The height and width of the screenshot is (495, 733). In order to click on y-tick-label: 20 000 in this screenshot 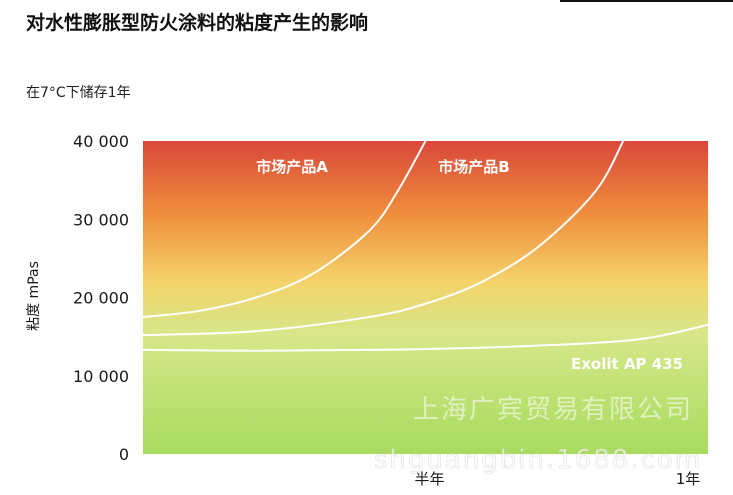, I will do `click(101, 298)`.